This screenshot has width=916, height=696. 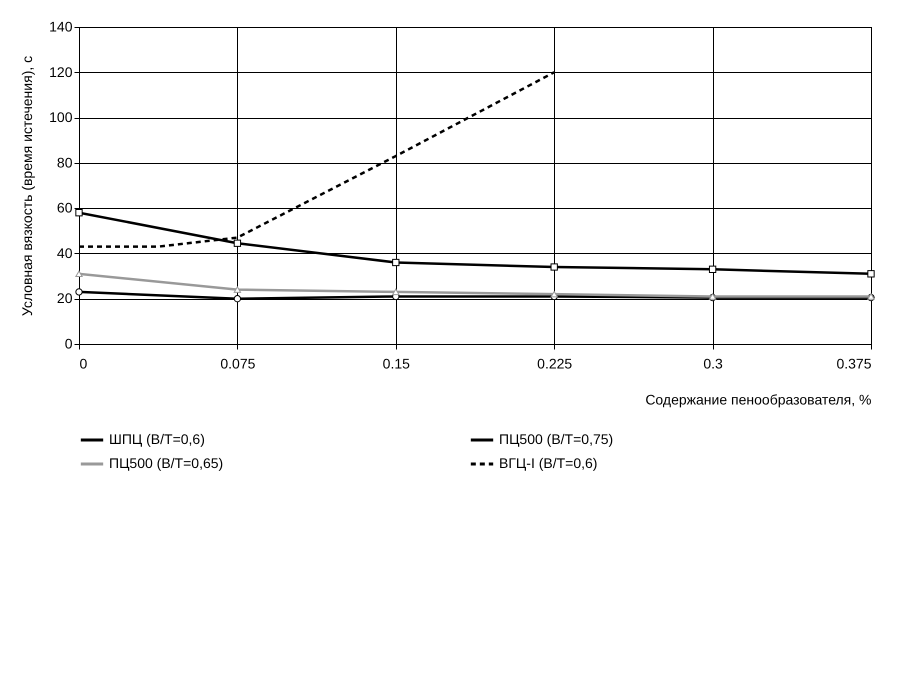 What do you see at coordinates (157, 439) in the screenshot?
I see `legend-label: ШПЦ (В/Т=0,6)` at bounding box center [157, 439].